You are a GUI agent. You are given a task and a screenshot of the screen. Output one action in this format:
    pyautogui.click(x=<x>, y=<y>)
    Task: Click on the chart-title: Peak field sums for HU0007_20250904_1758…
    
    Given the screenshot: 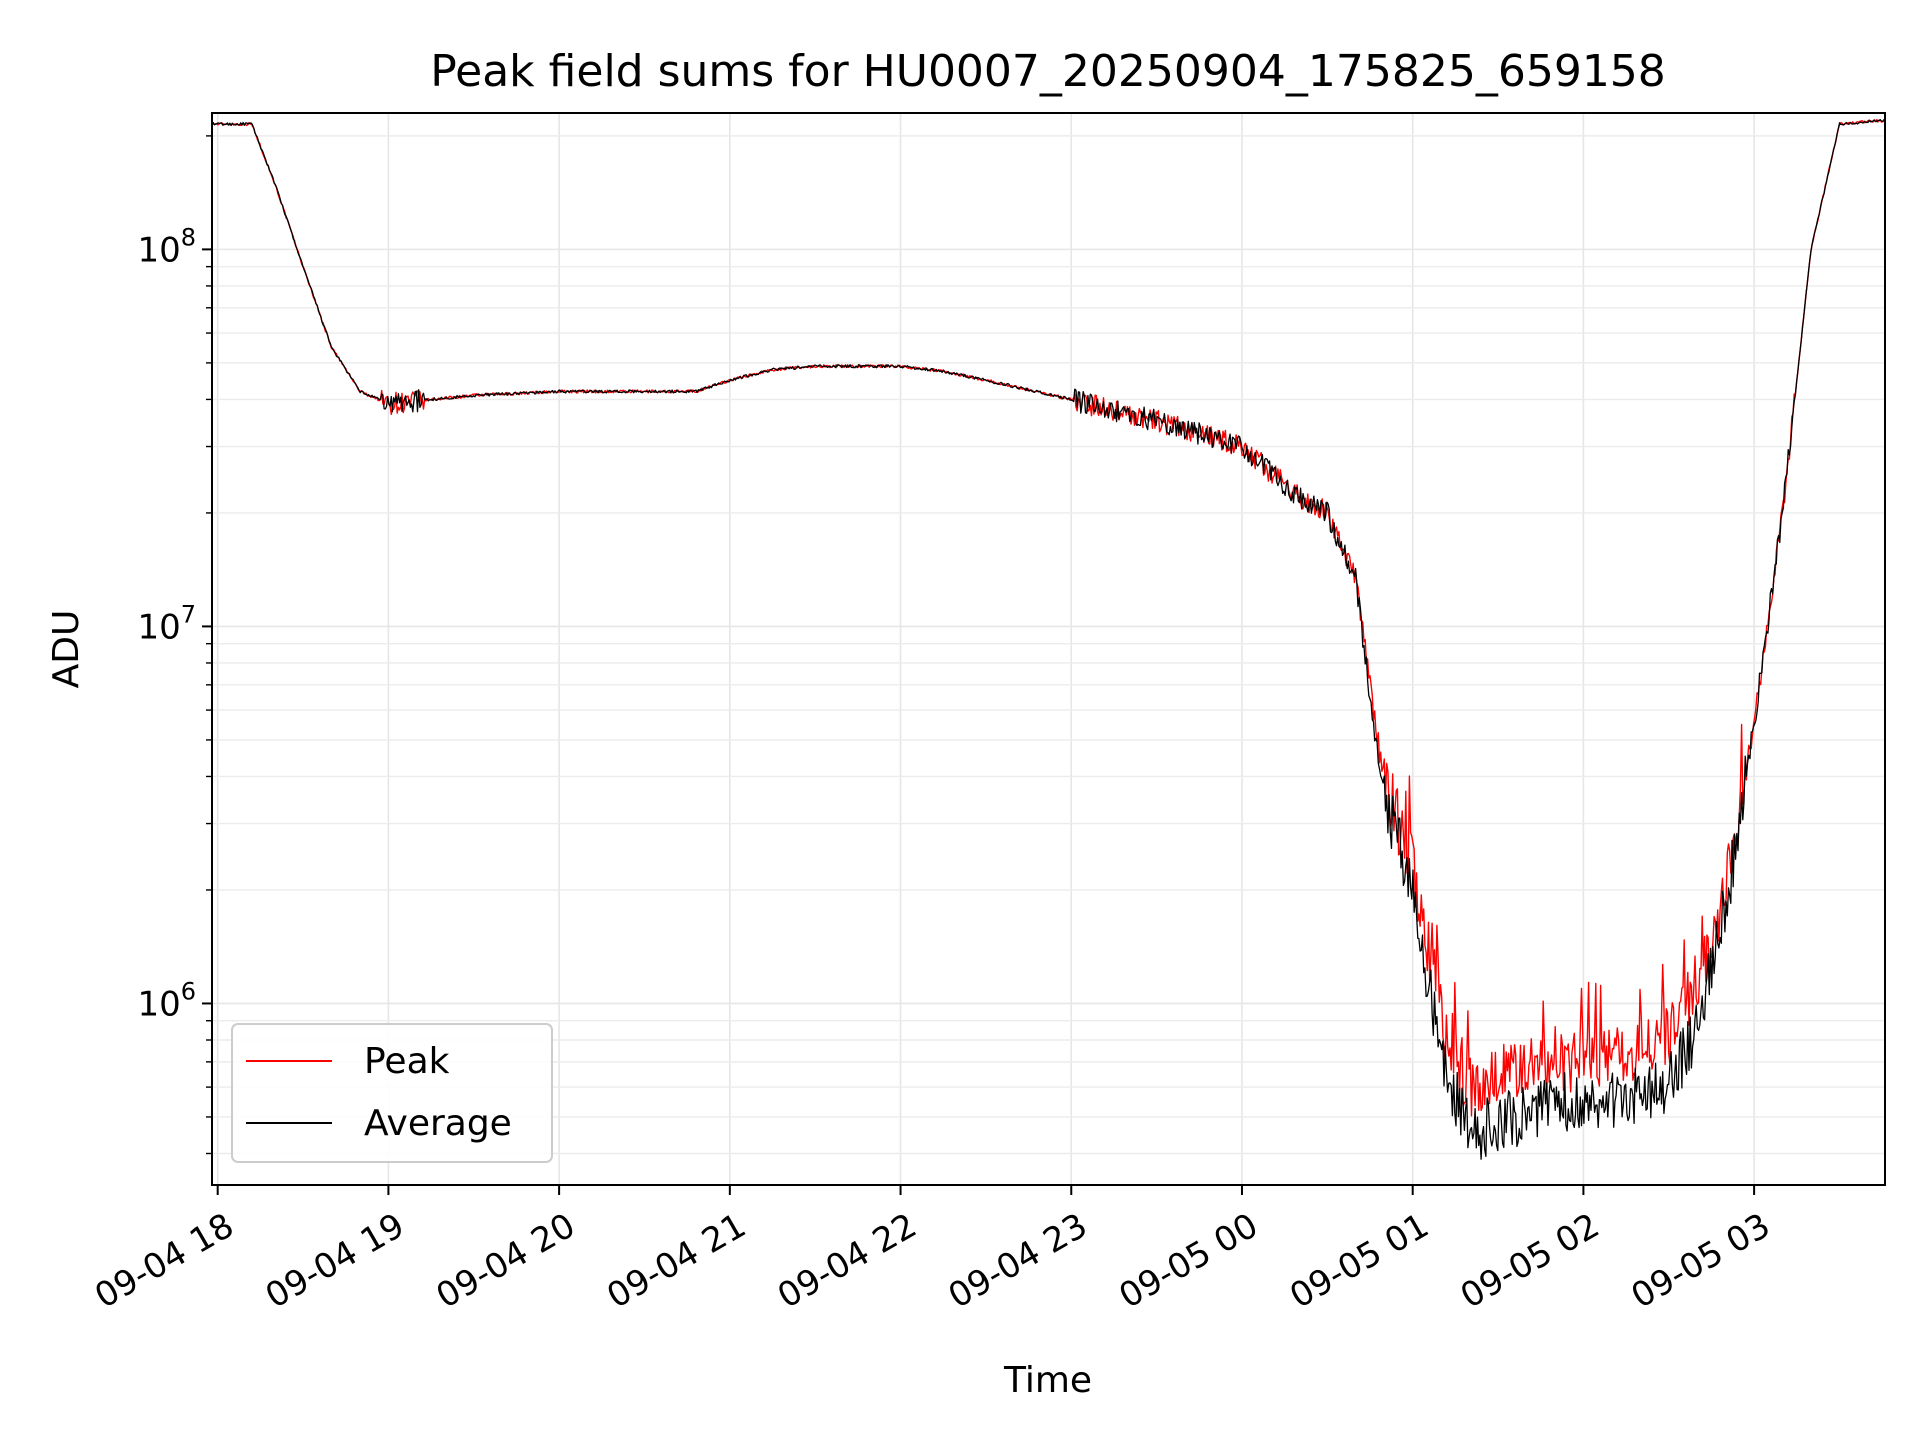 What is the action you would take?
    pyautogui.click(x=1048, y=71)
    